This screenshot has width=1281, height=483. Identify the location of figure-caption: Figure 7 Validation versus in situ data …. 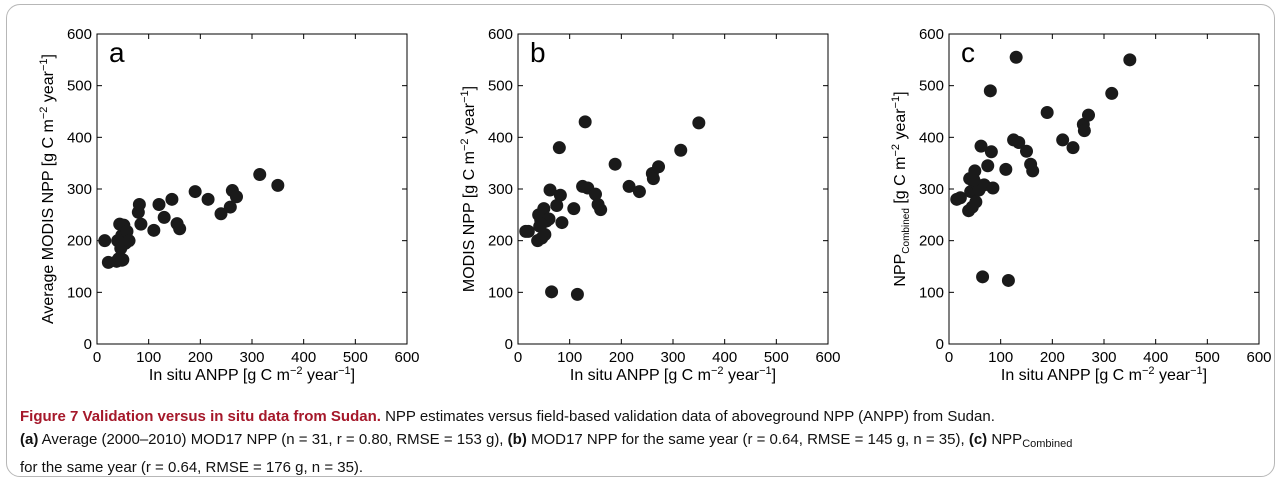
(642, 442).